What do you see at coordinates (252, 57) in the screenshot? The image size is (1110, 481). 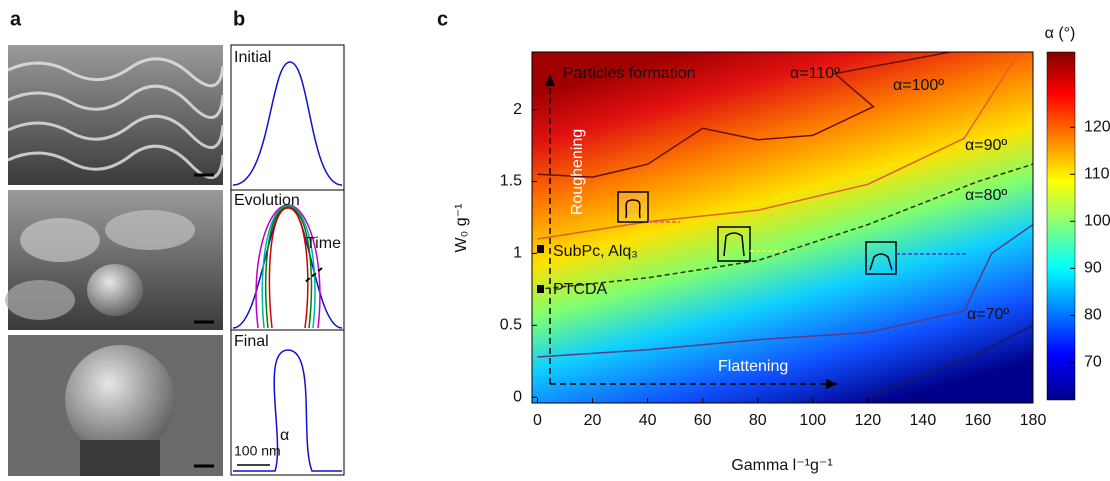 I see `label: Initial` at bounding box center [252, 57].